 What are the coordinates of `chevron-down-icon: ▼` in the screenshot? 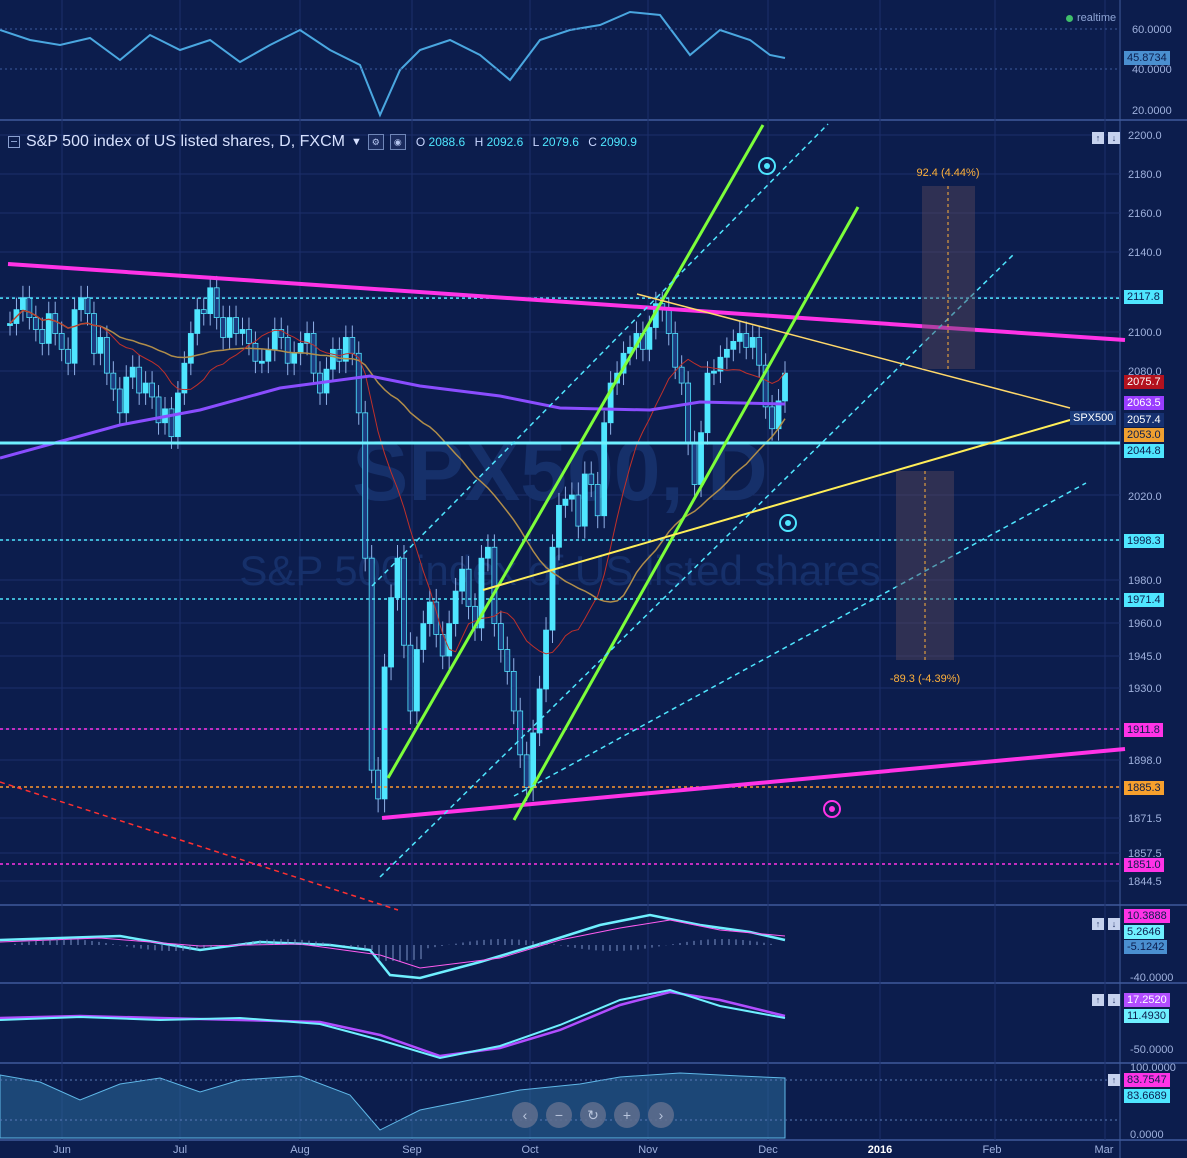 It's located at (356, 142).